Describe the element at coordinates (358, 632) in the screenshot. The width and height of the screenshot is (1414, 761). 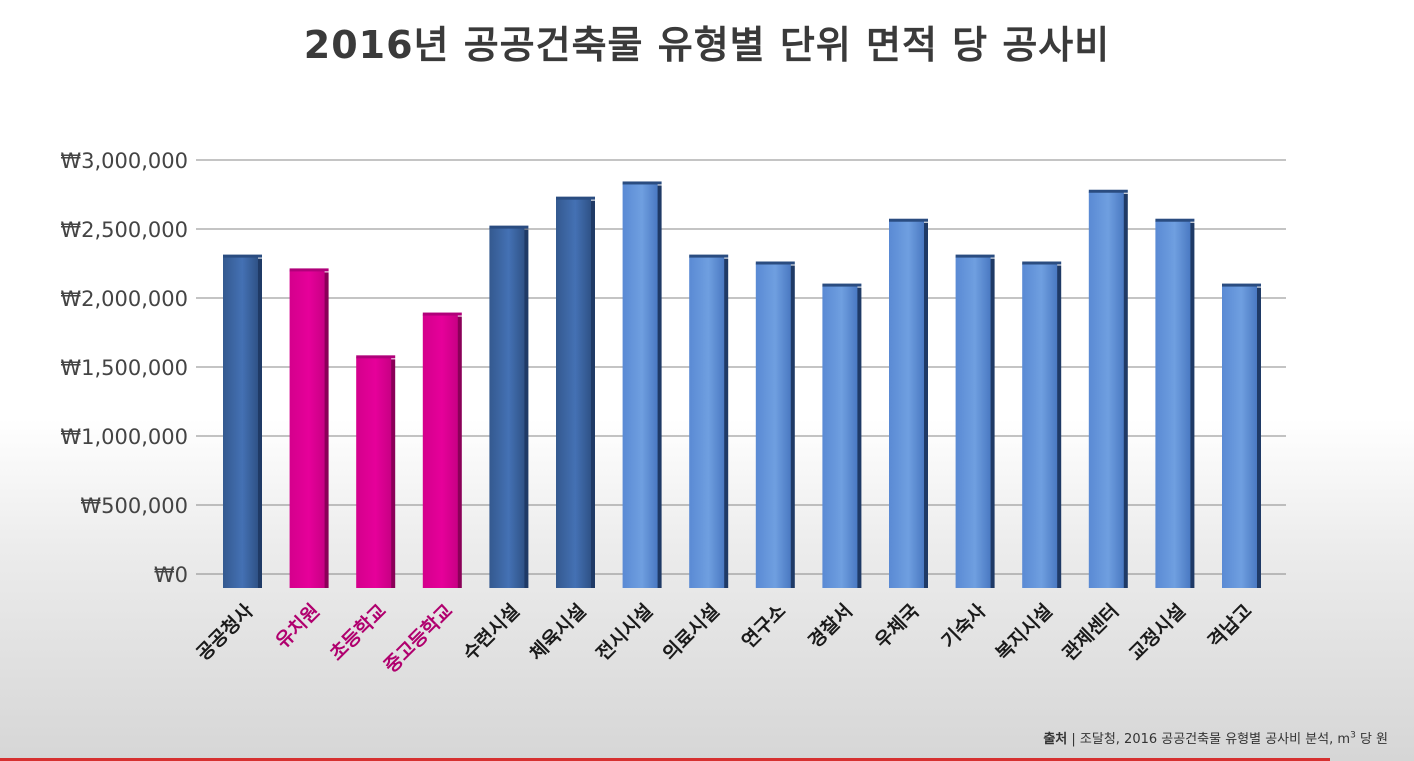
I see `x-category-label: 초등학교` at that location.